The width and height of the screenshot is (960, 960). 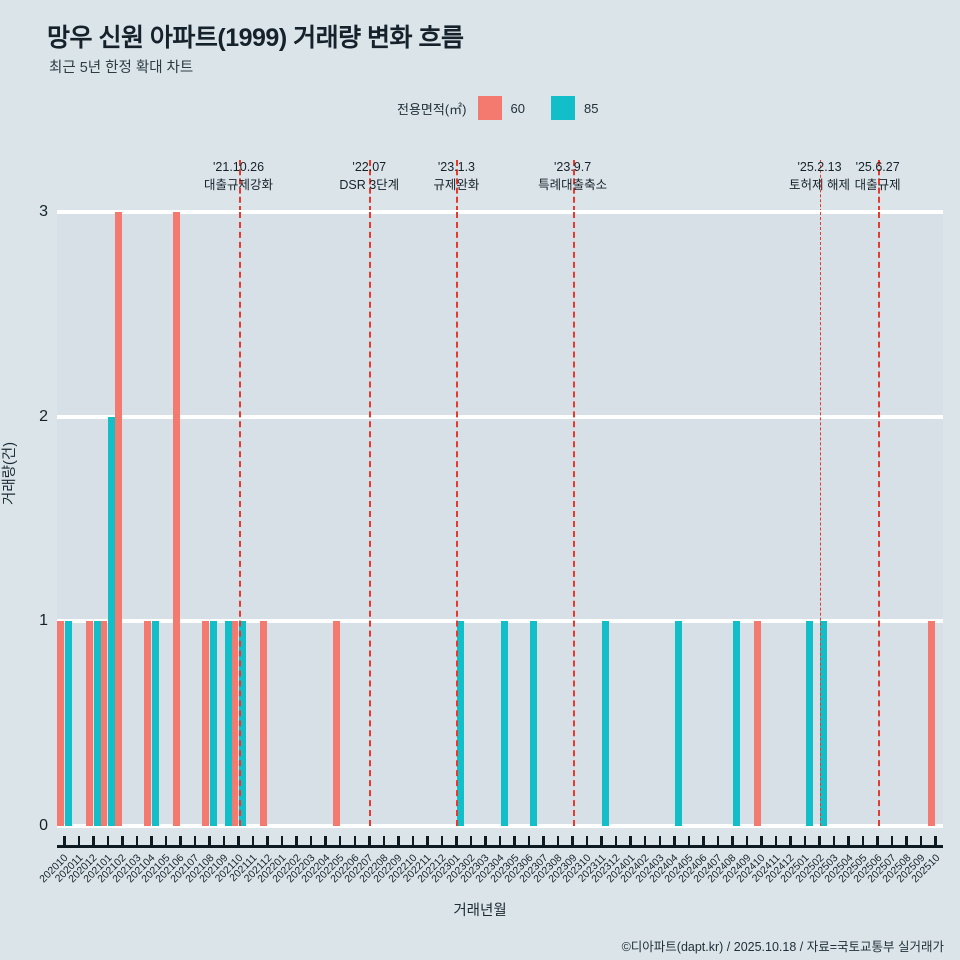 I want to click on event-label-202309: '23.9.7 특례대출축소, so click(x=572, y=176).